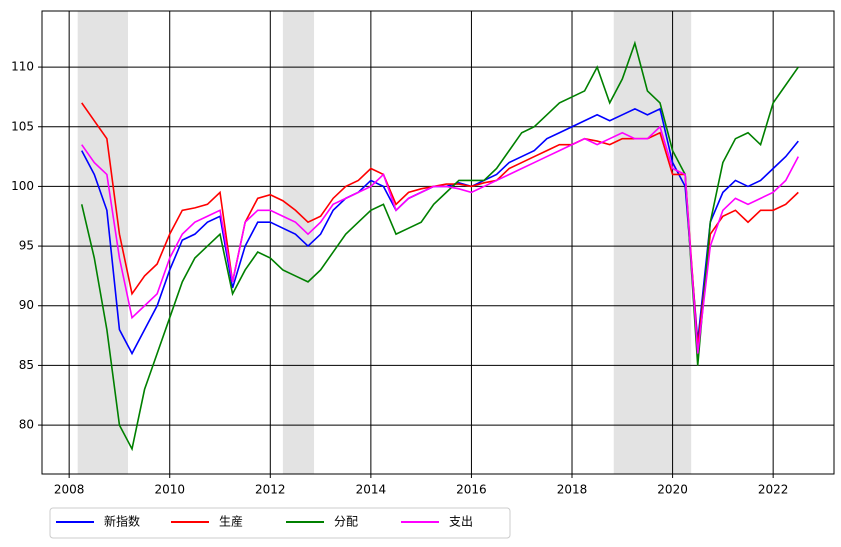 This screenshot has width=841, height=547. Describe the element at coordinates (572, 490) in the screenshot. I see `x-tick-label: 2018` at that location.